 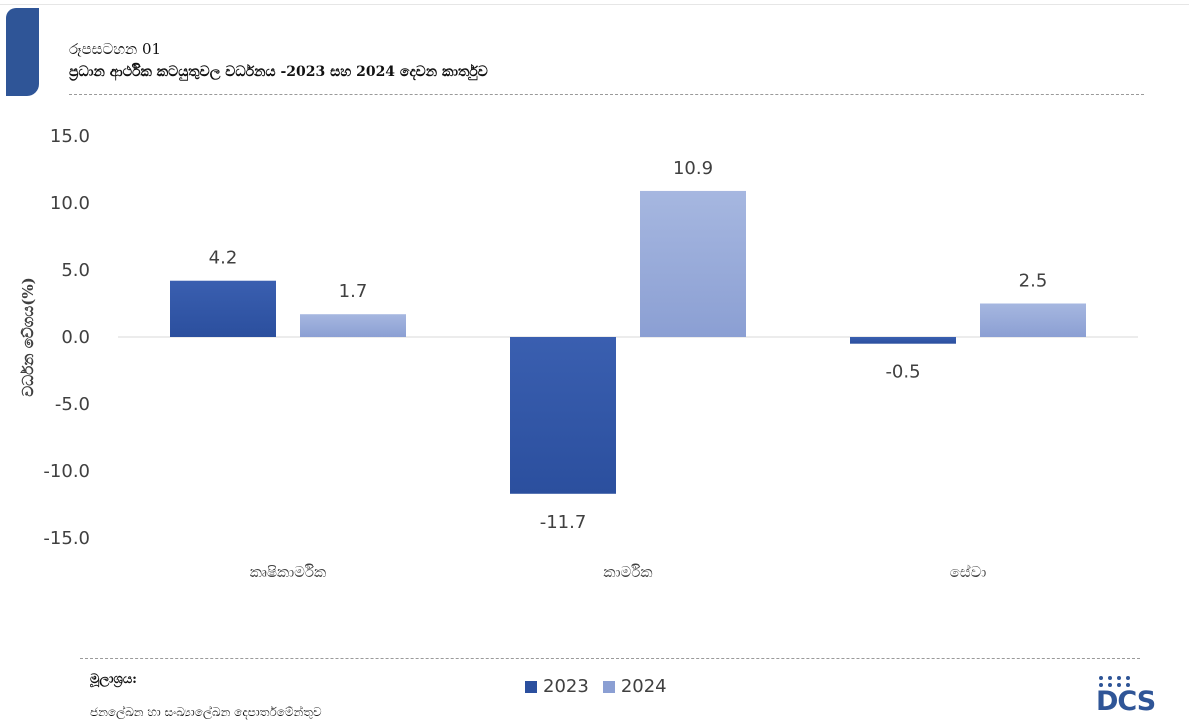 I want to click on data-label: 2.5, so click(x=1033, y=281).